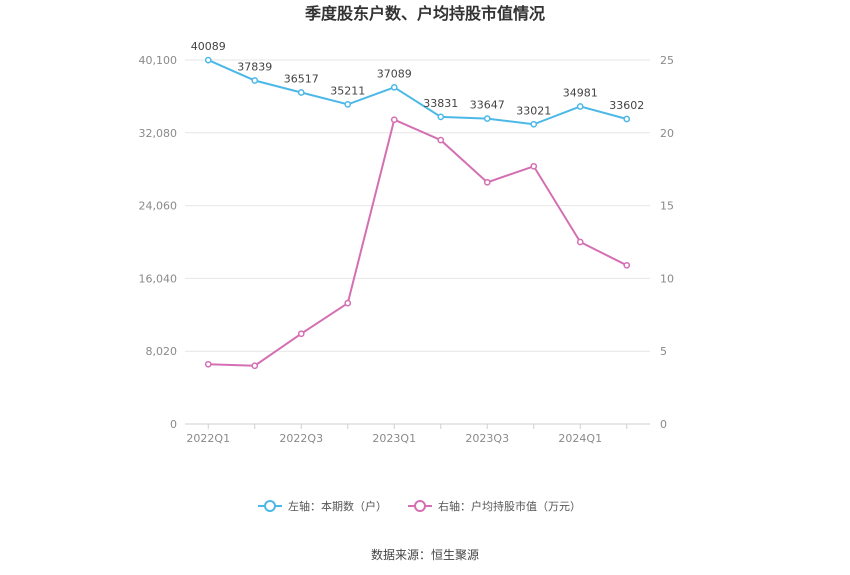  I want to click on left-tick-label: 8,020, so click(162, 351).